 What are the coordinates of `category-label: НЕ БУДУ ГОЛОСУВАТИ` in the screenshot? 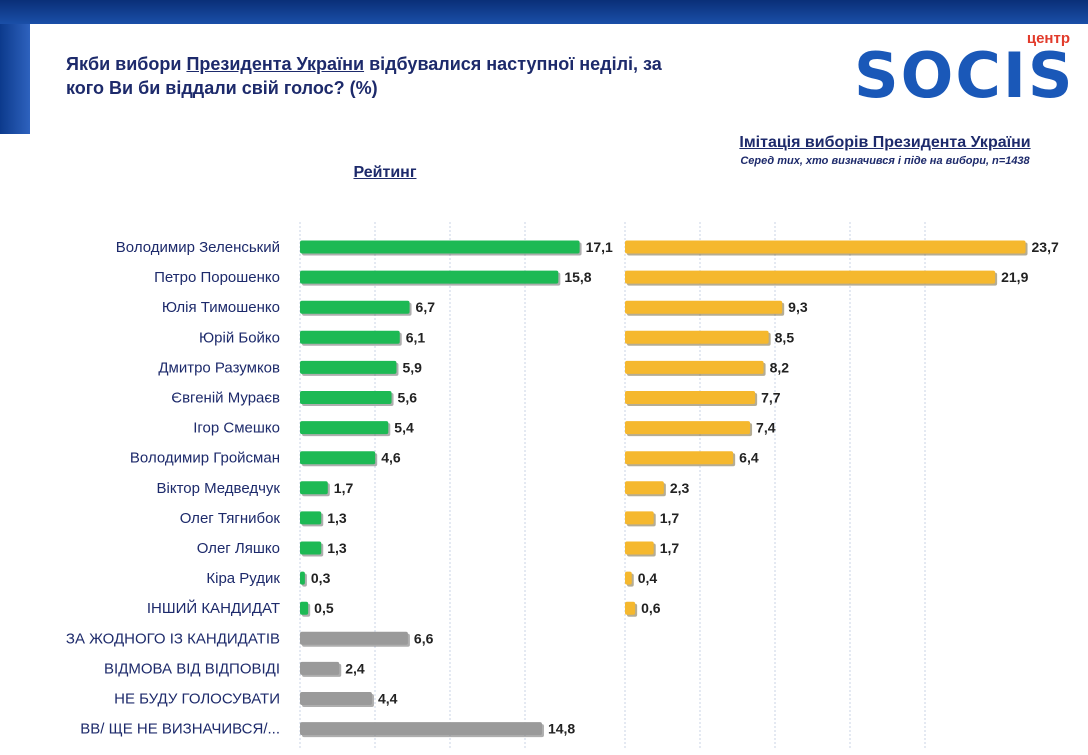 It's located at (197, 699).